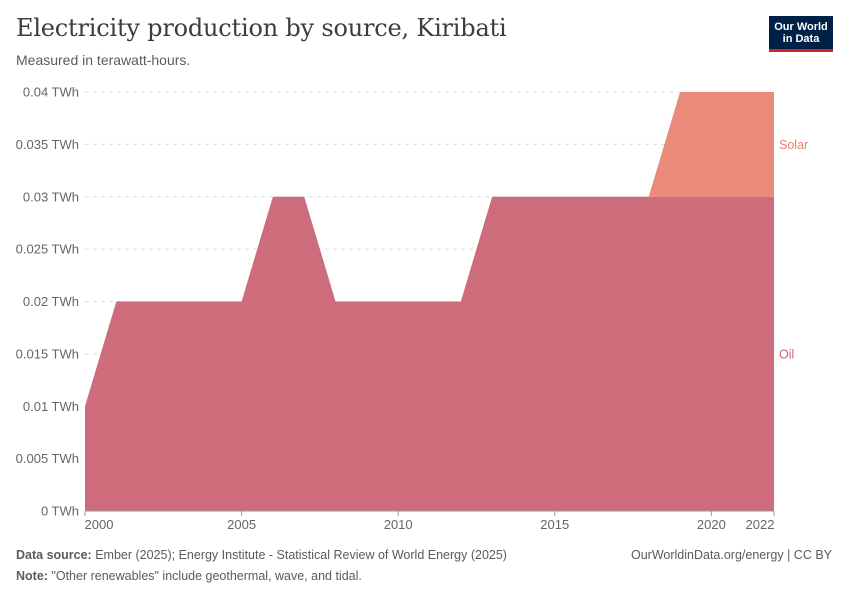  Describe the element at coordinates (32, 576) in the screenshot. I see `note-label: Note:` at that location.